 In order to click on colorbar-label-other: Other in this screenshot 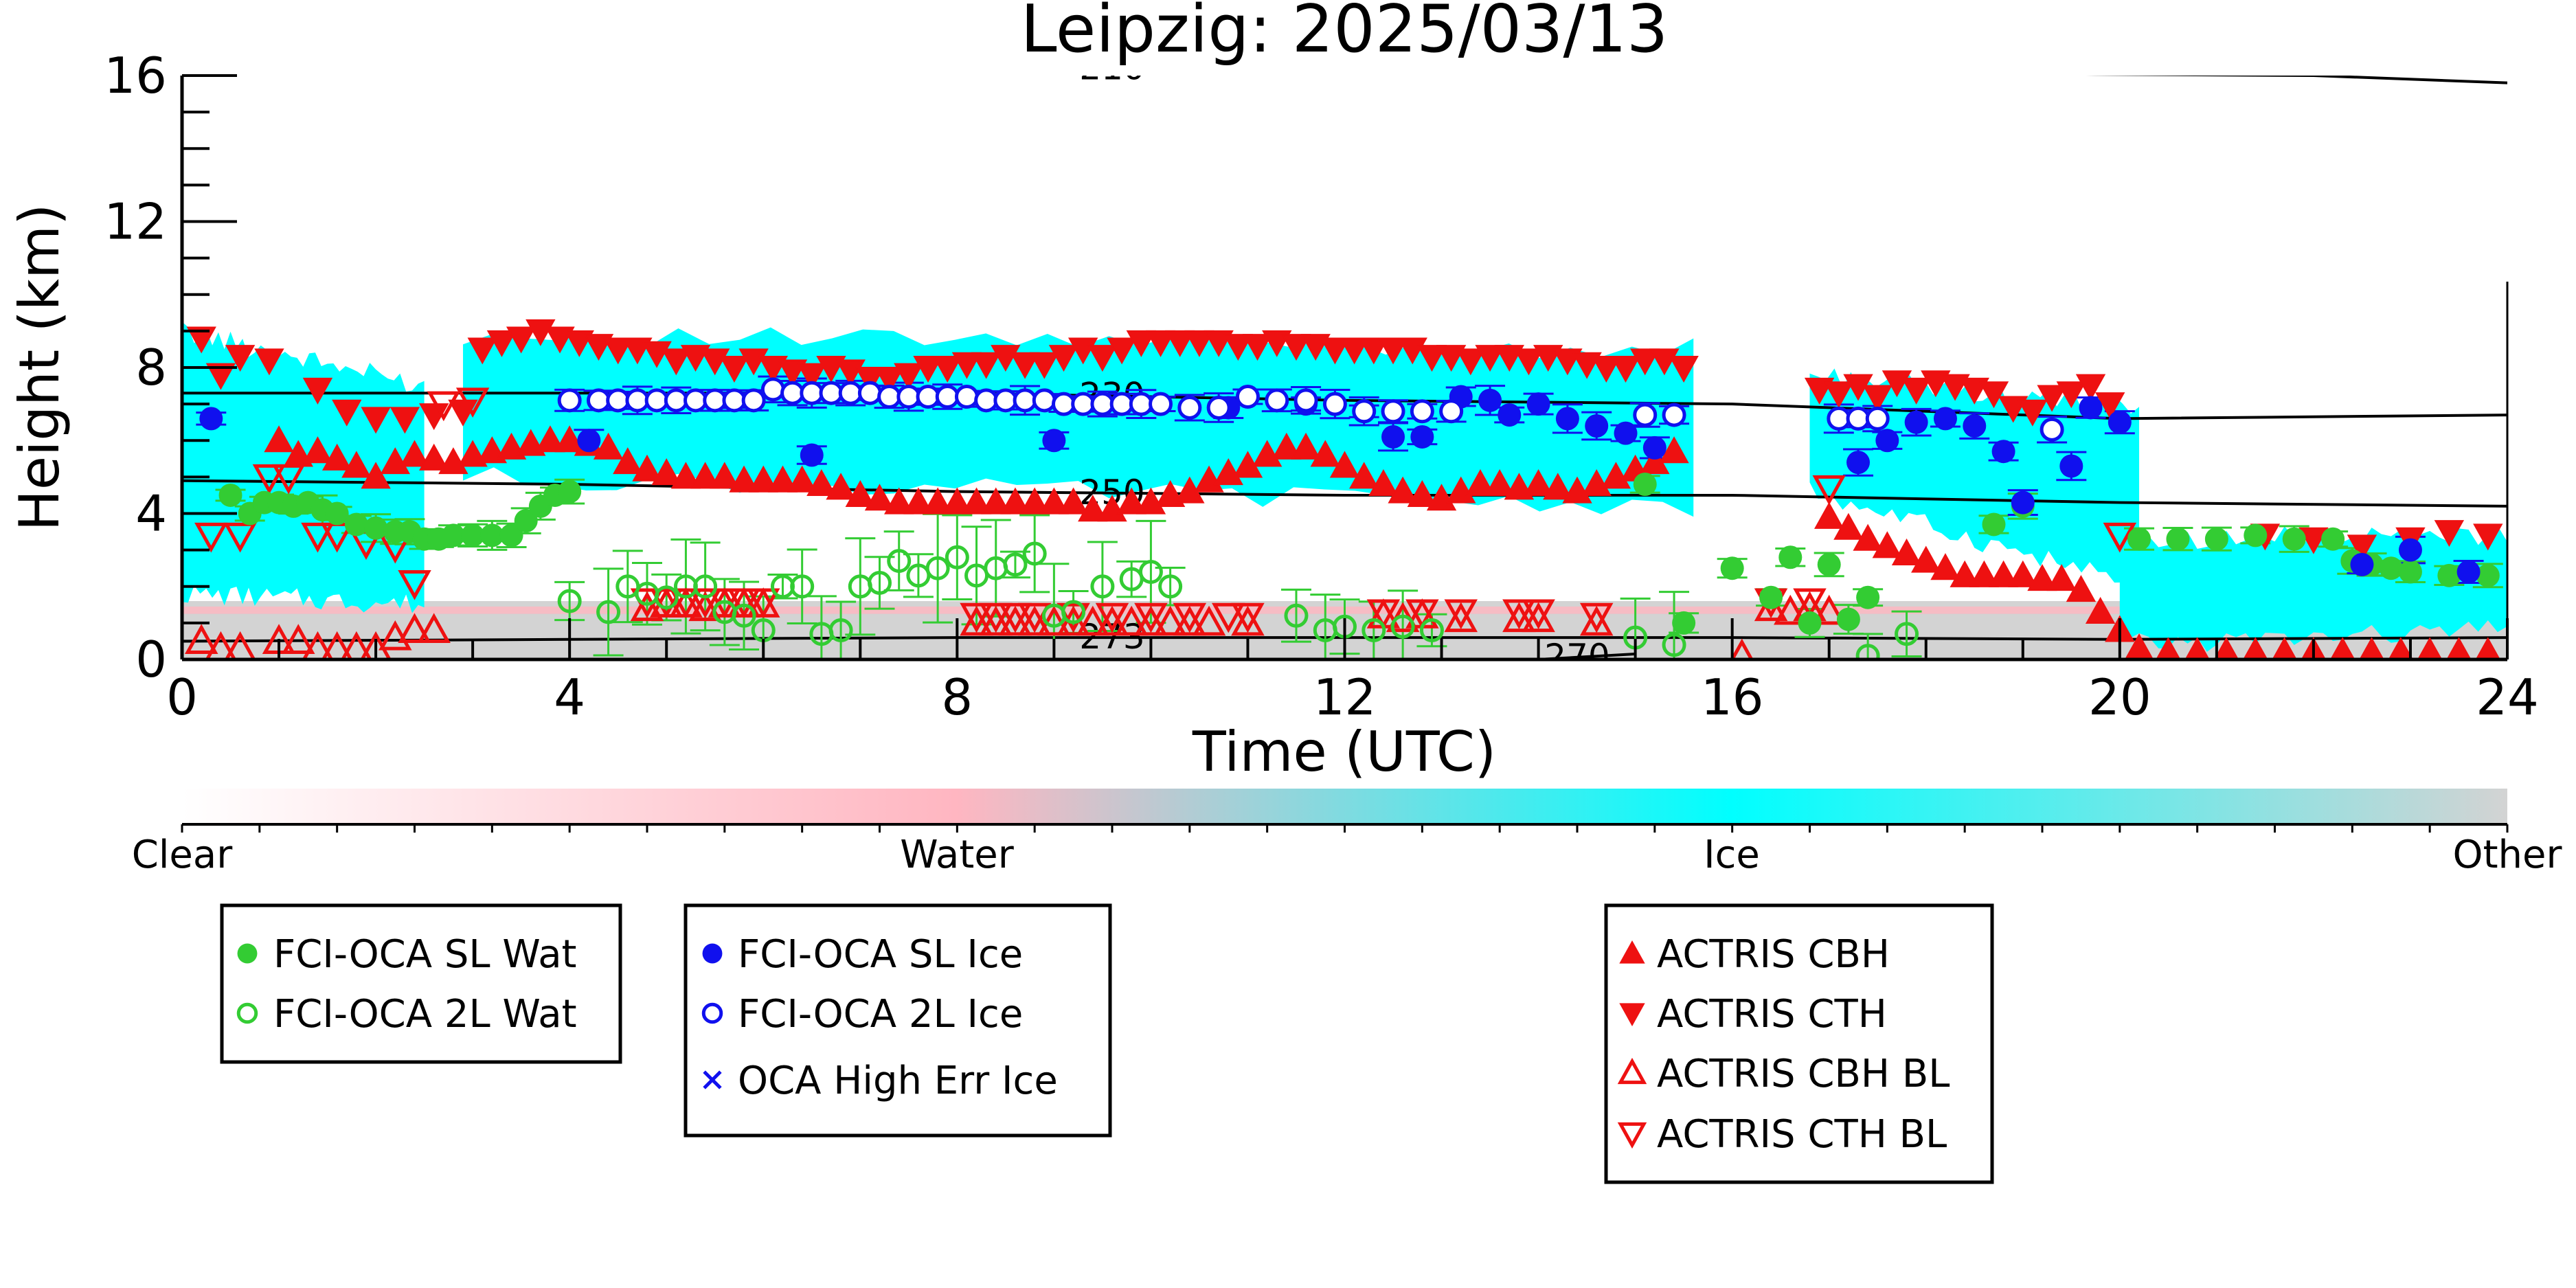, I will do `click(2507, 855)`.